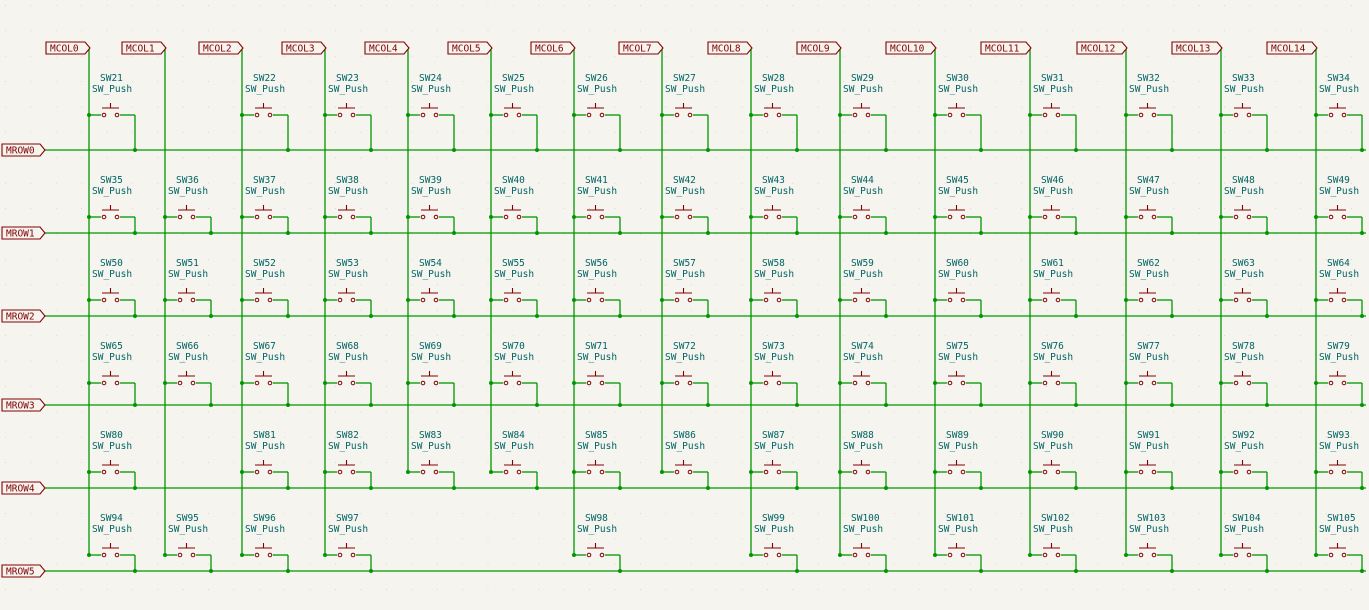 Image resolution: width=1369 pixels, height=610 pixels. Describe the element at coordinates (596, 346) in the screenshot. I see `switch-ref: SW71` at that location.